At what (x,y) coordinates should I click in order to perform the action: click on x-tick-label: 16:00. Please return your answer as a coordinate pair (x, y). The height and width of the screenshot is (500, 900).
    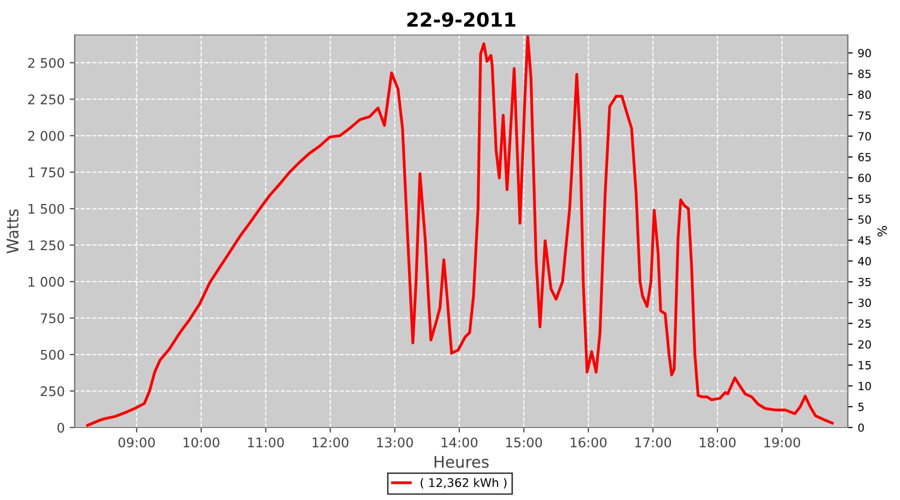
    Looking at the image, I should click on (588, 442).